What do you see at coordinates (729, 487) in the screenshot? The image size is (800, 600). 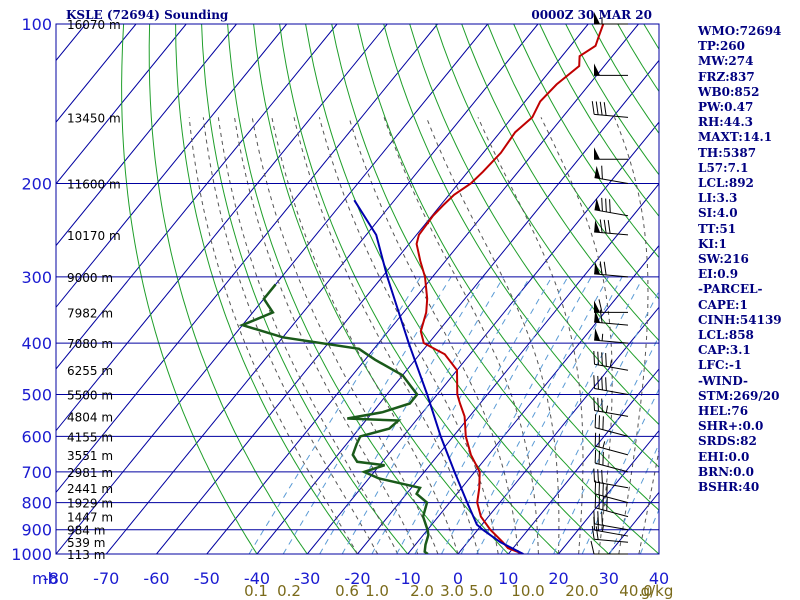 I see `stat-item: BSHR:40` at bounding box center [729, 487].